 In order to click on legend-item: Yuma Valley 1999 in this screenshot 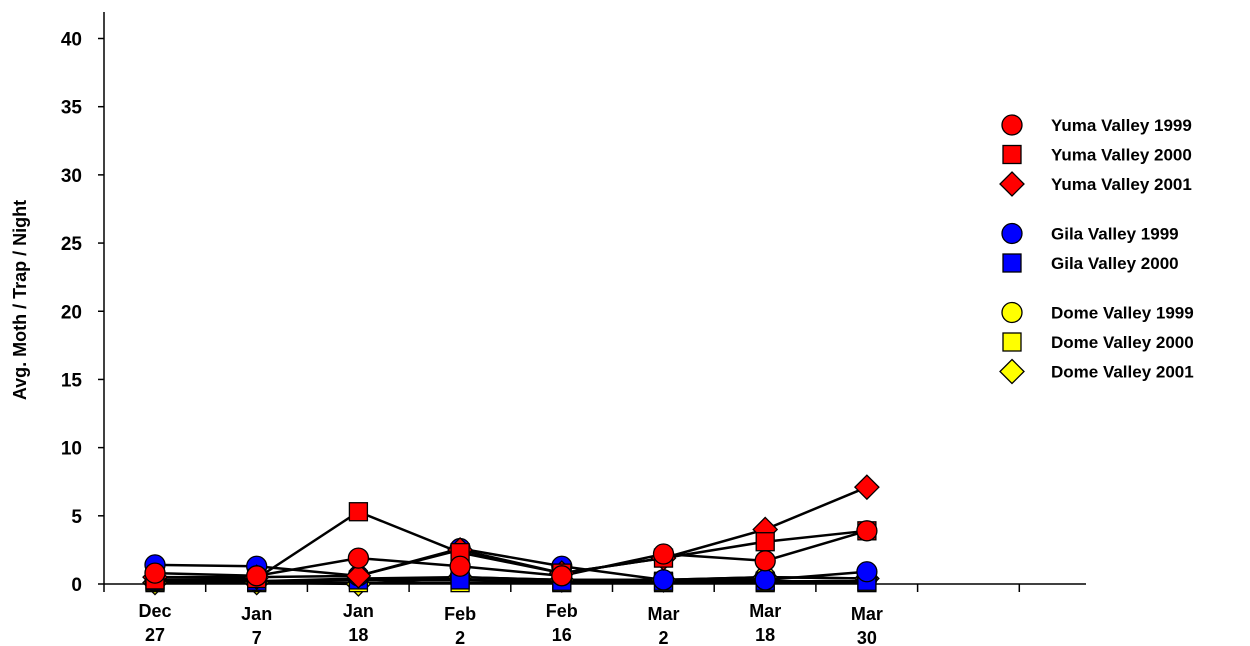, I will do `click(1096, 125)`.